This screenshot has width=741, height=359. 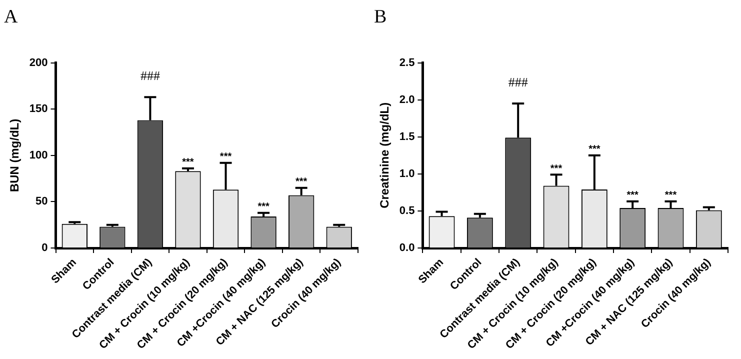 I want to click on y-tick-label: 50, so click(x=42, y=202).